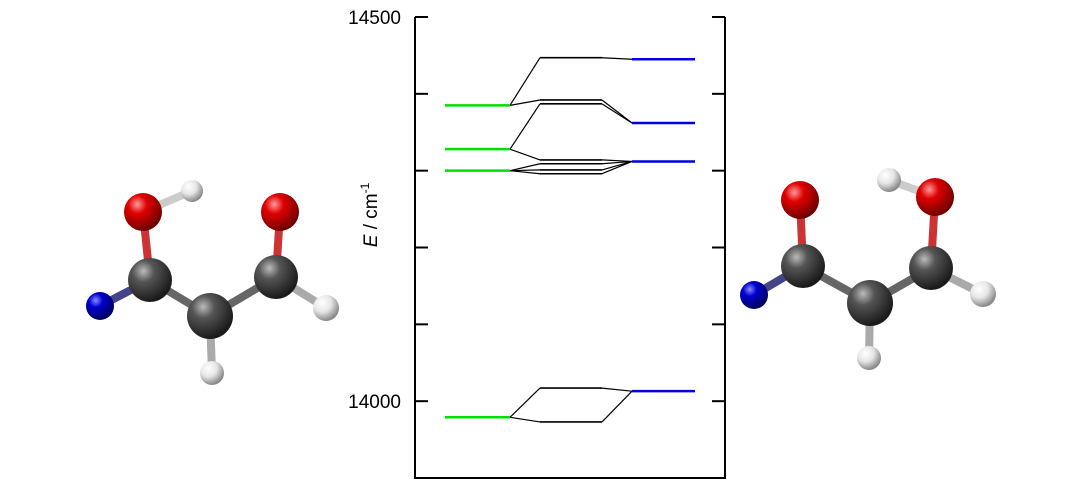  I want to click on y-tick-label: 14000, so click(374, 402).